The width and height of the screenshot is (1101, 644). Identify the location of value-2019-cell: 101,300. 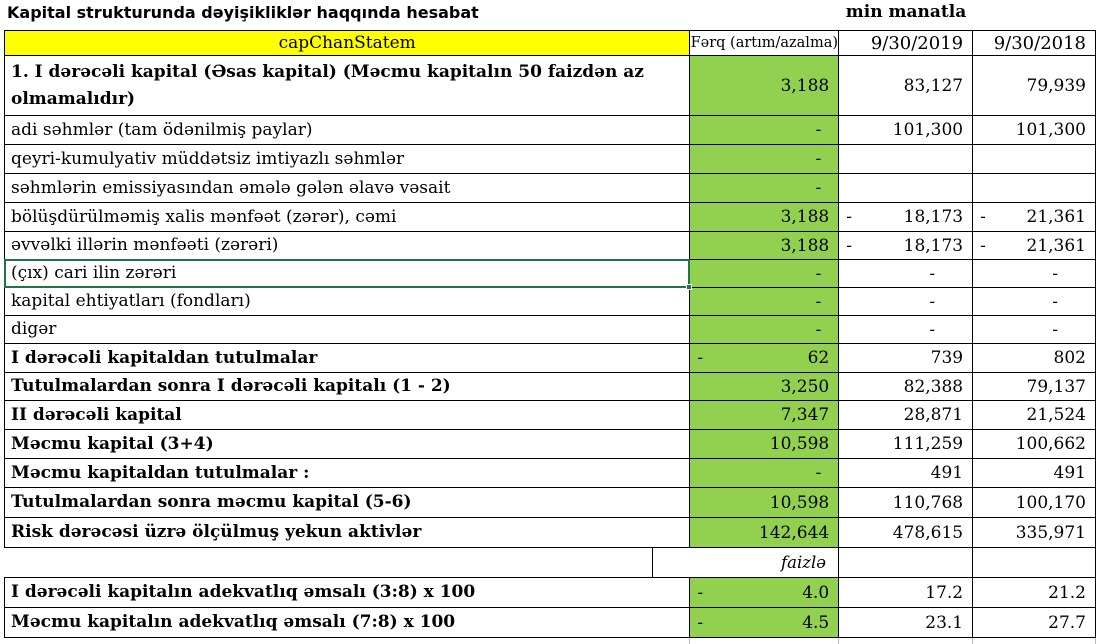
(906, 130).